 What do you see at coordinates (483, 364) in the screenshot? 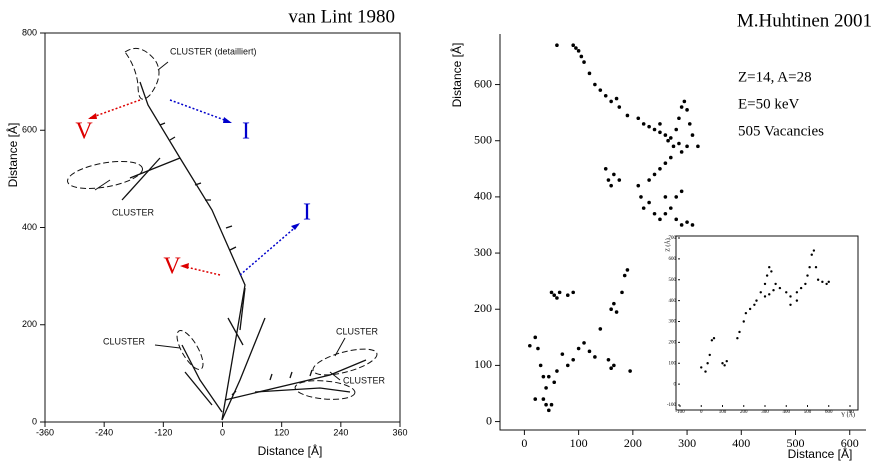
I see `y-tick-label: 100` at bounding box center [483, 364].